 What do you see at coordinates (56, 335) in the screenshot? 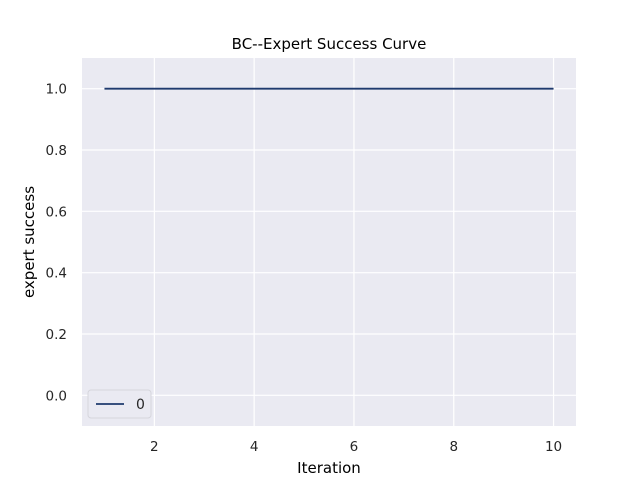
I see `y-tick-label: 0.2` at bounding box center [56, 335].